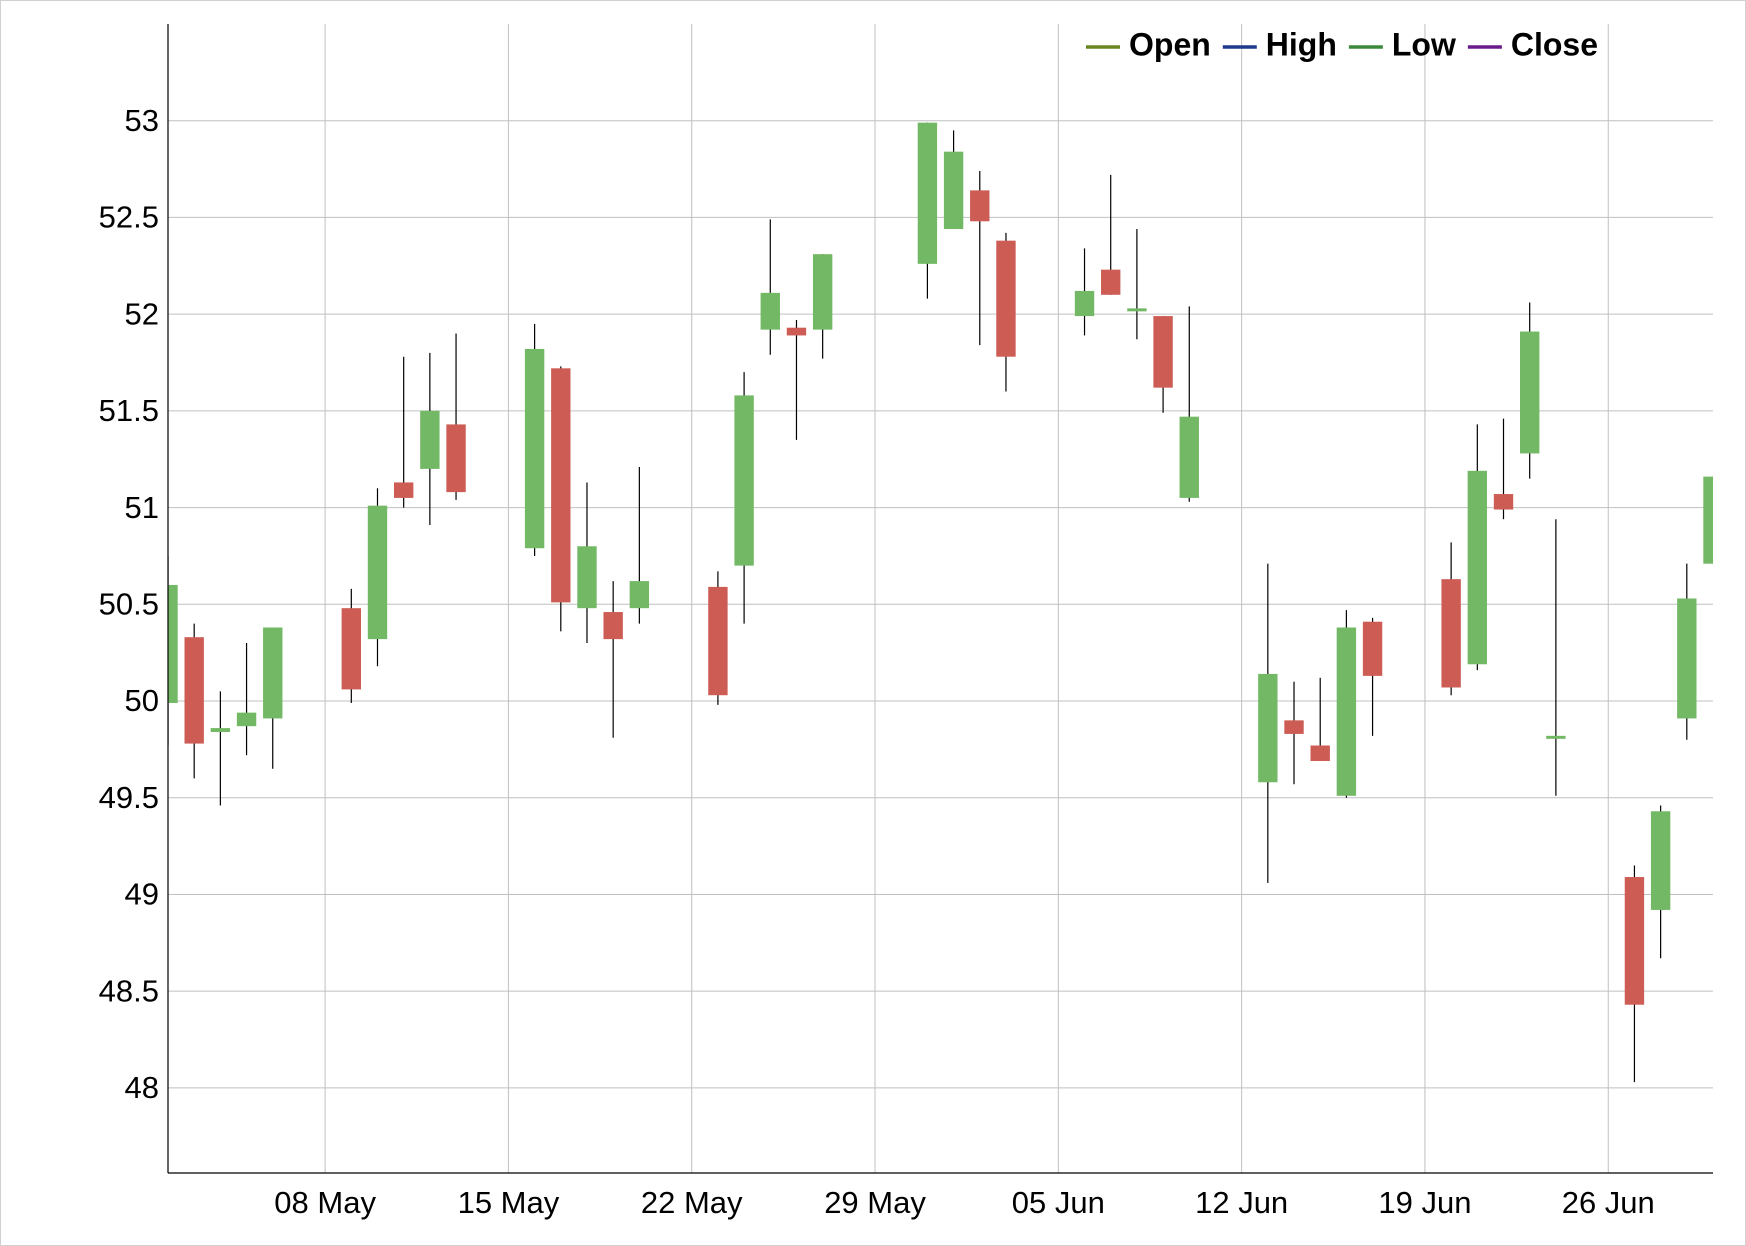 This screenshot has width=1746, height=1246. I want to click on x-tick-label: 22 May, so click(692, 1202).